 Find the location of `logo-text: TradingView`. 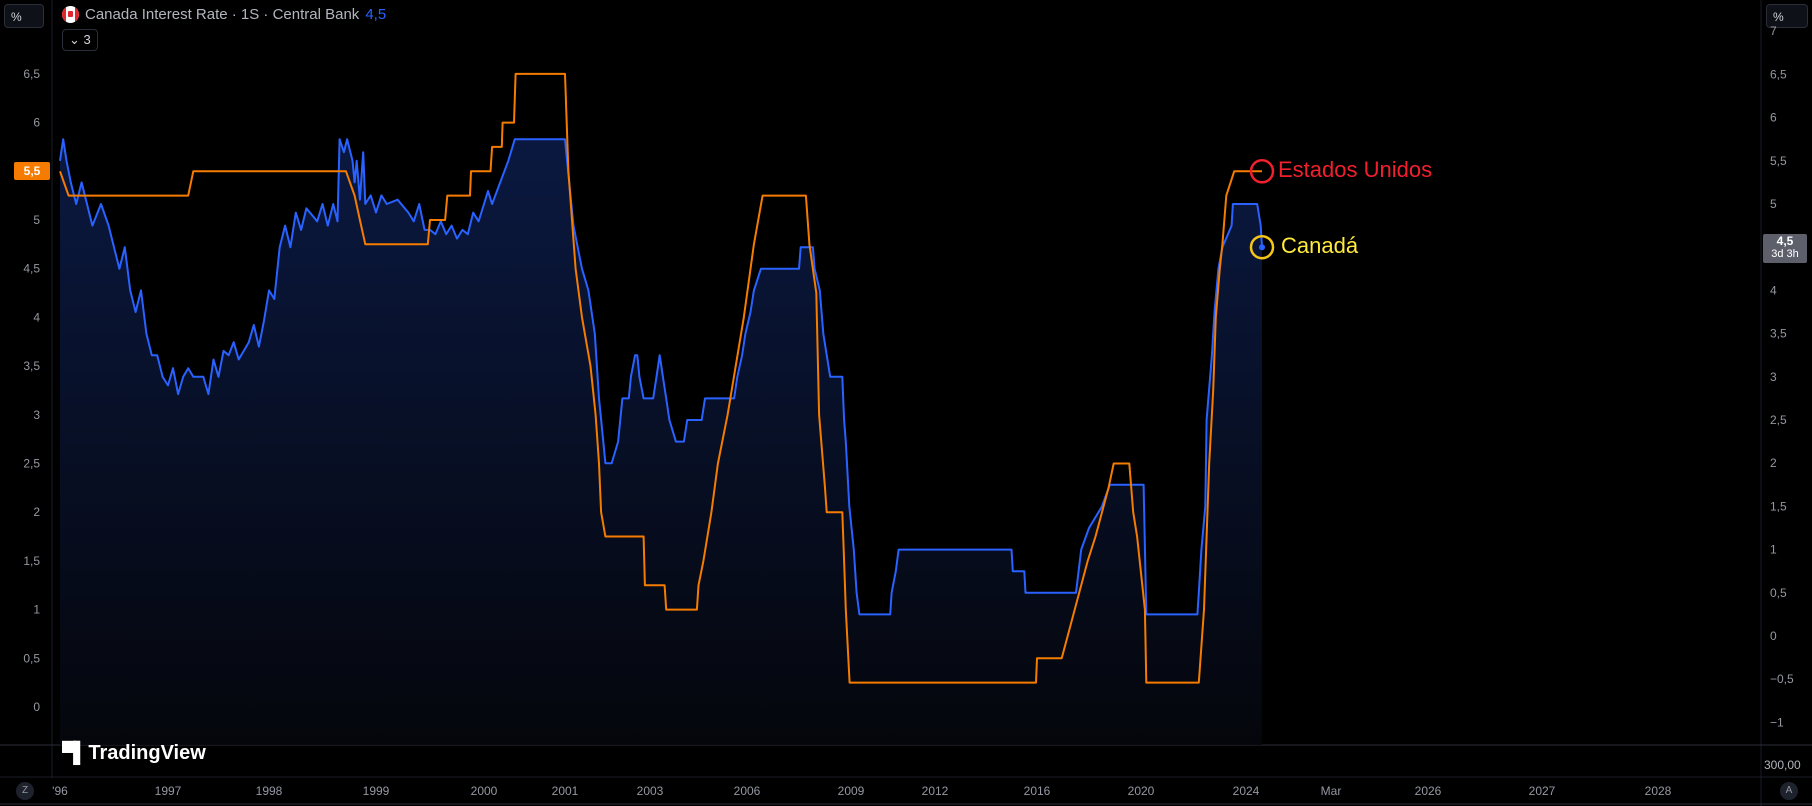

logo-text: TradingView is located at coordinates (147, 753).